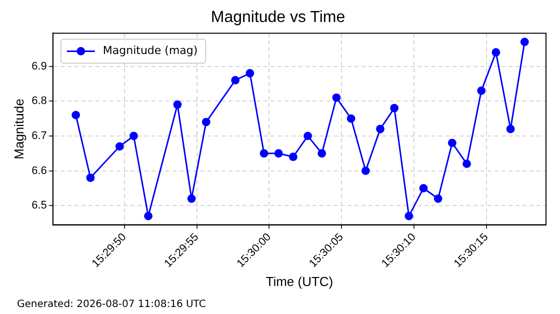 This screenshot has height=314, width=560. What do you see at coordinates (150, 51) in the screenshot?
I see `legend-label: Magnitude (mag)` at bounding box center [150, 51].